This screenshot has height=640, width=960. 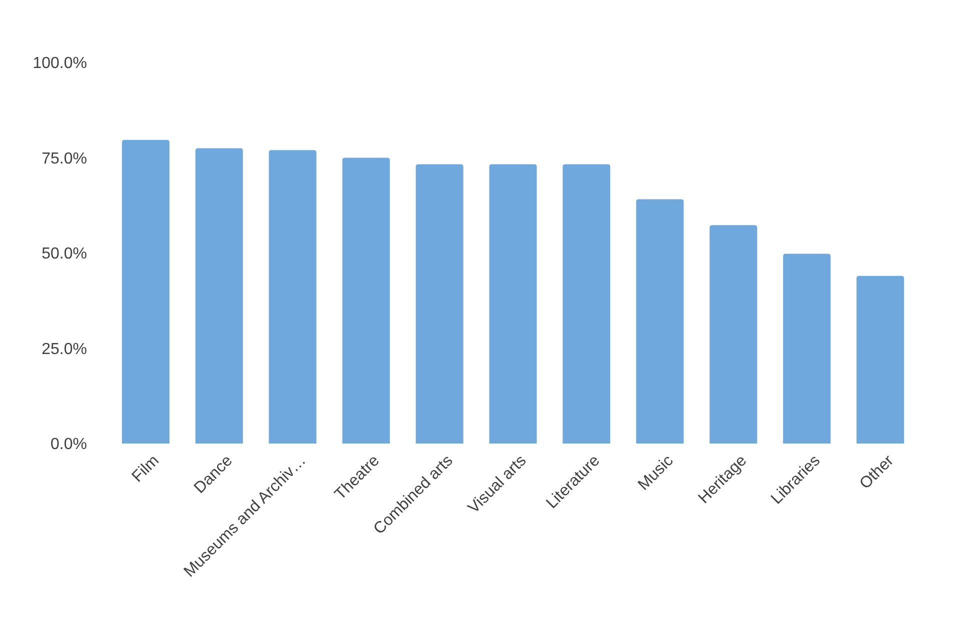 What do you see at coordinates (145, 469) in the screenshot?
I see `x-tick-label: Film` at bounding box center [145, 469].